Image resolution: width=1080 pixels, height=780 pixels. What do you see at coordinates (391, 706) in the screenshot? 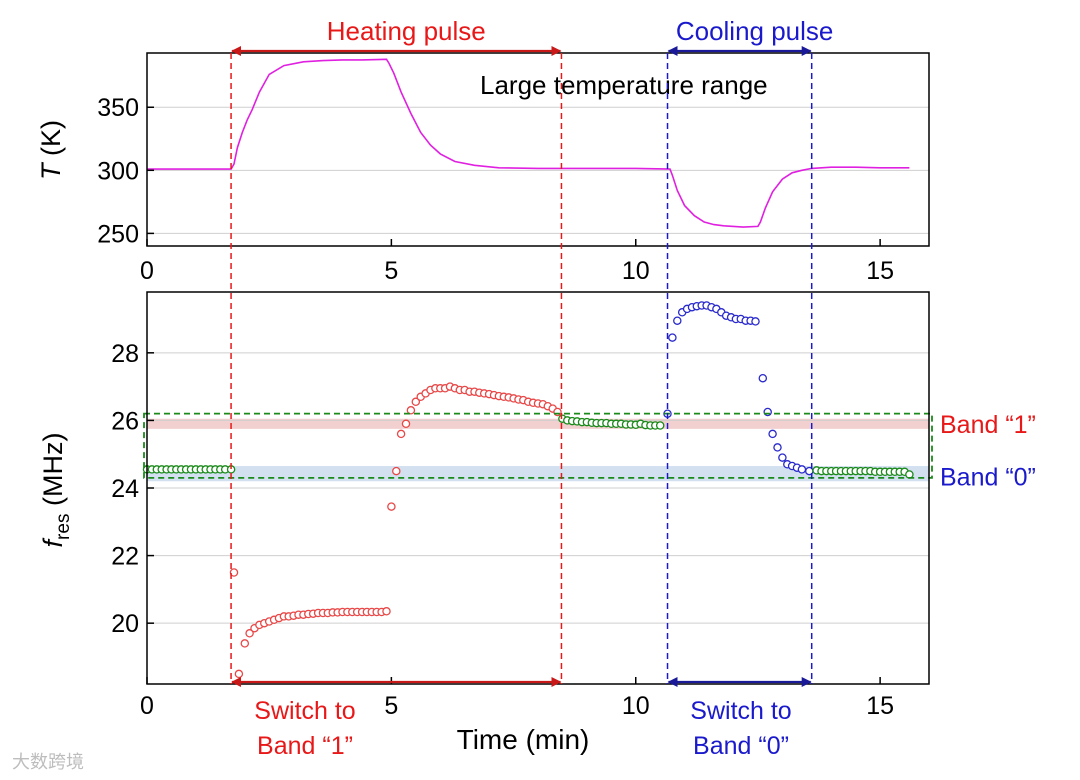
I see `bottom-x-tick-label: 5` at bounding box center [391, 706].